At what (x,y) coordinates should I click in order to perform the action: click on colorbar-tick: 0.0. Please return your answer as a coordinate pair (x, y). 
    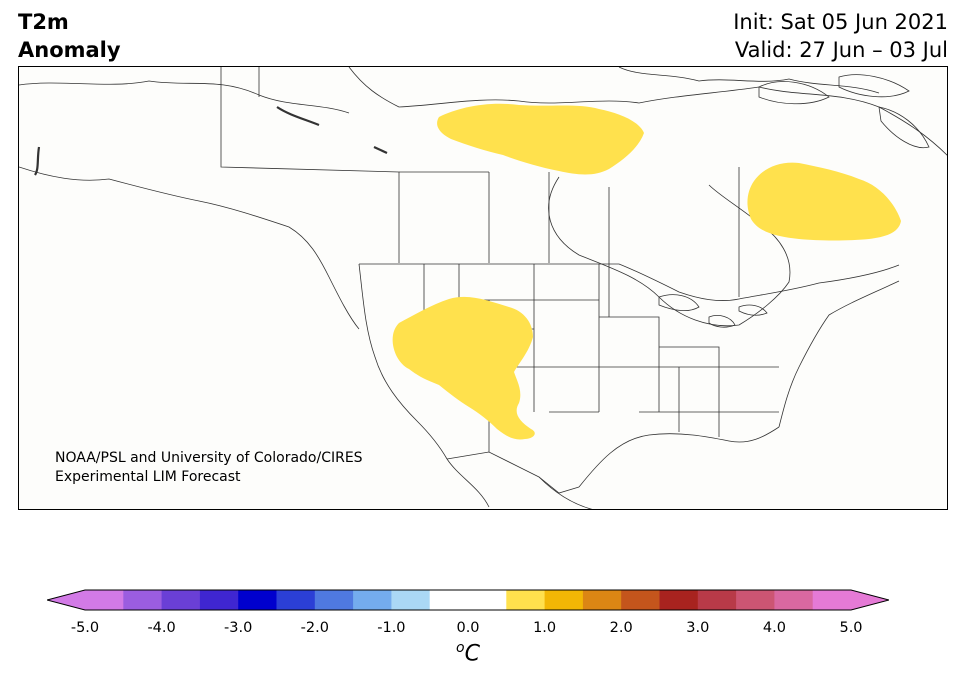
    Looking at the image, I should click on (468, 628).